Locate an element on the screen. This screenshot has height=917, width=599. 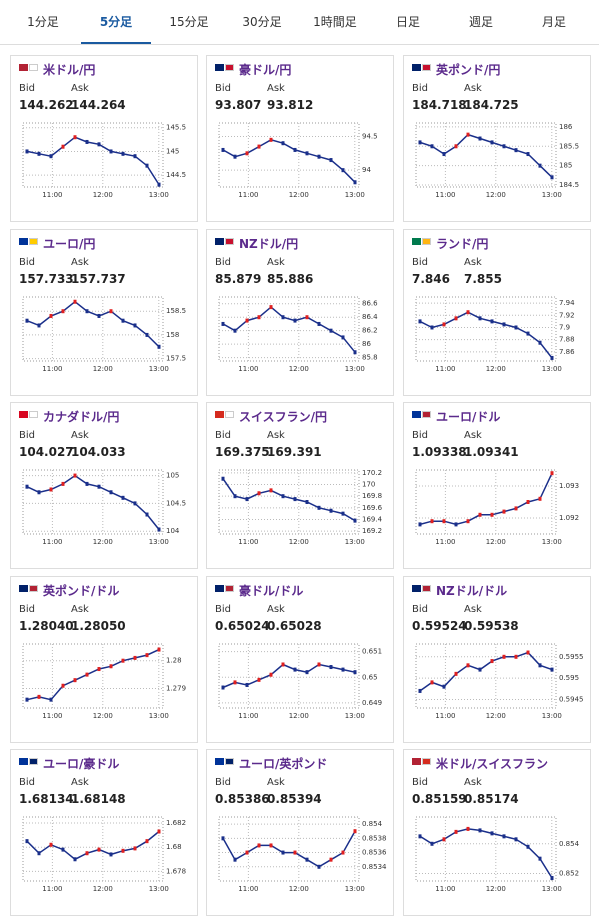
pair-title: スイスフラン/円 is located at coordinates (283, 417).